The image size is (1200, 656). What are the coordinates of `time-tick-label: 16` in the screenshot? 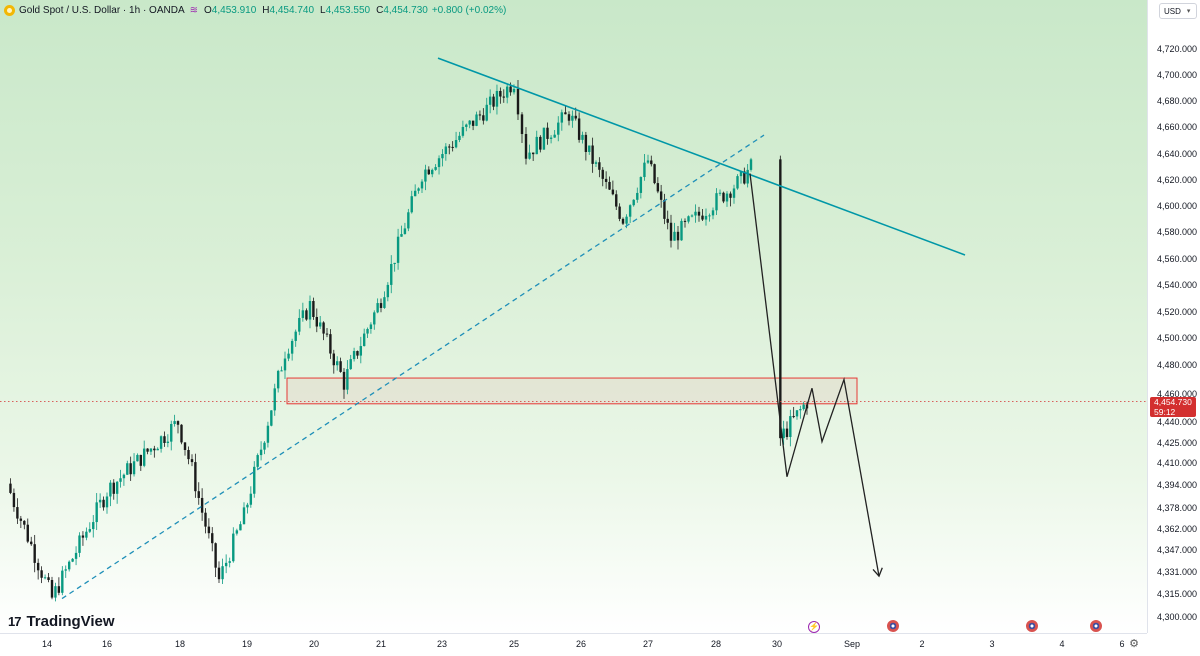 It's located at (107, 644).